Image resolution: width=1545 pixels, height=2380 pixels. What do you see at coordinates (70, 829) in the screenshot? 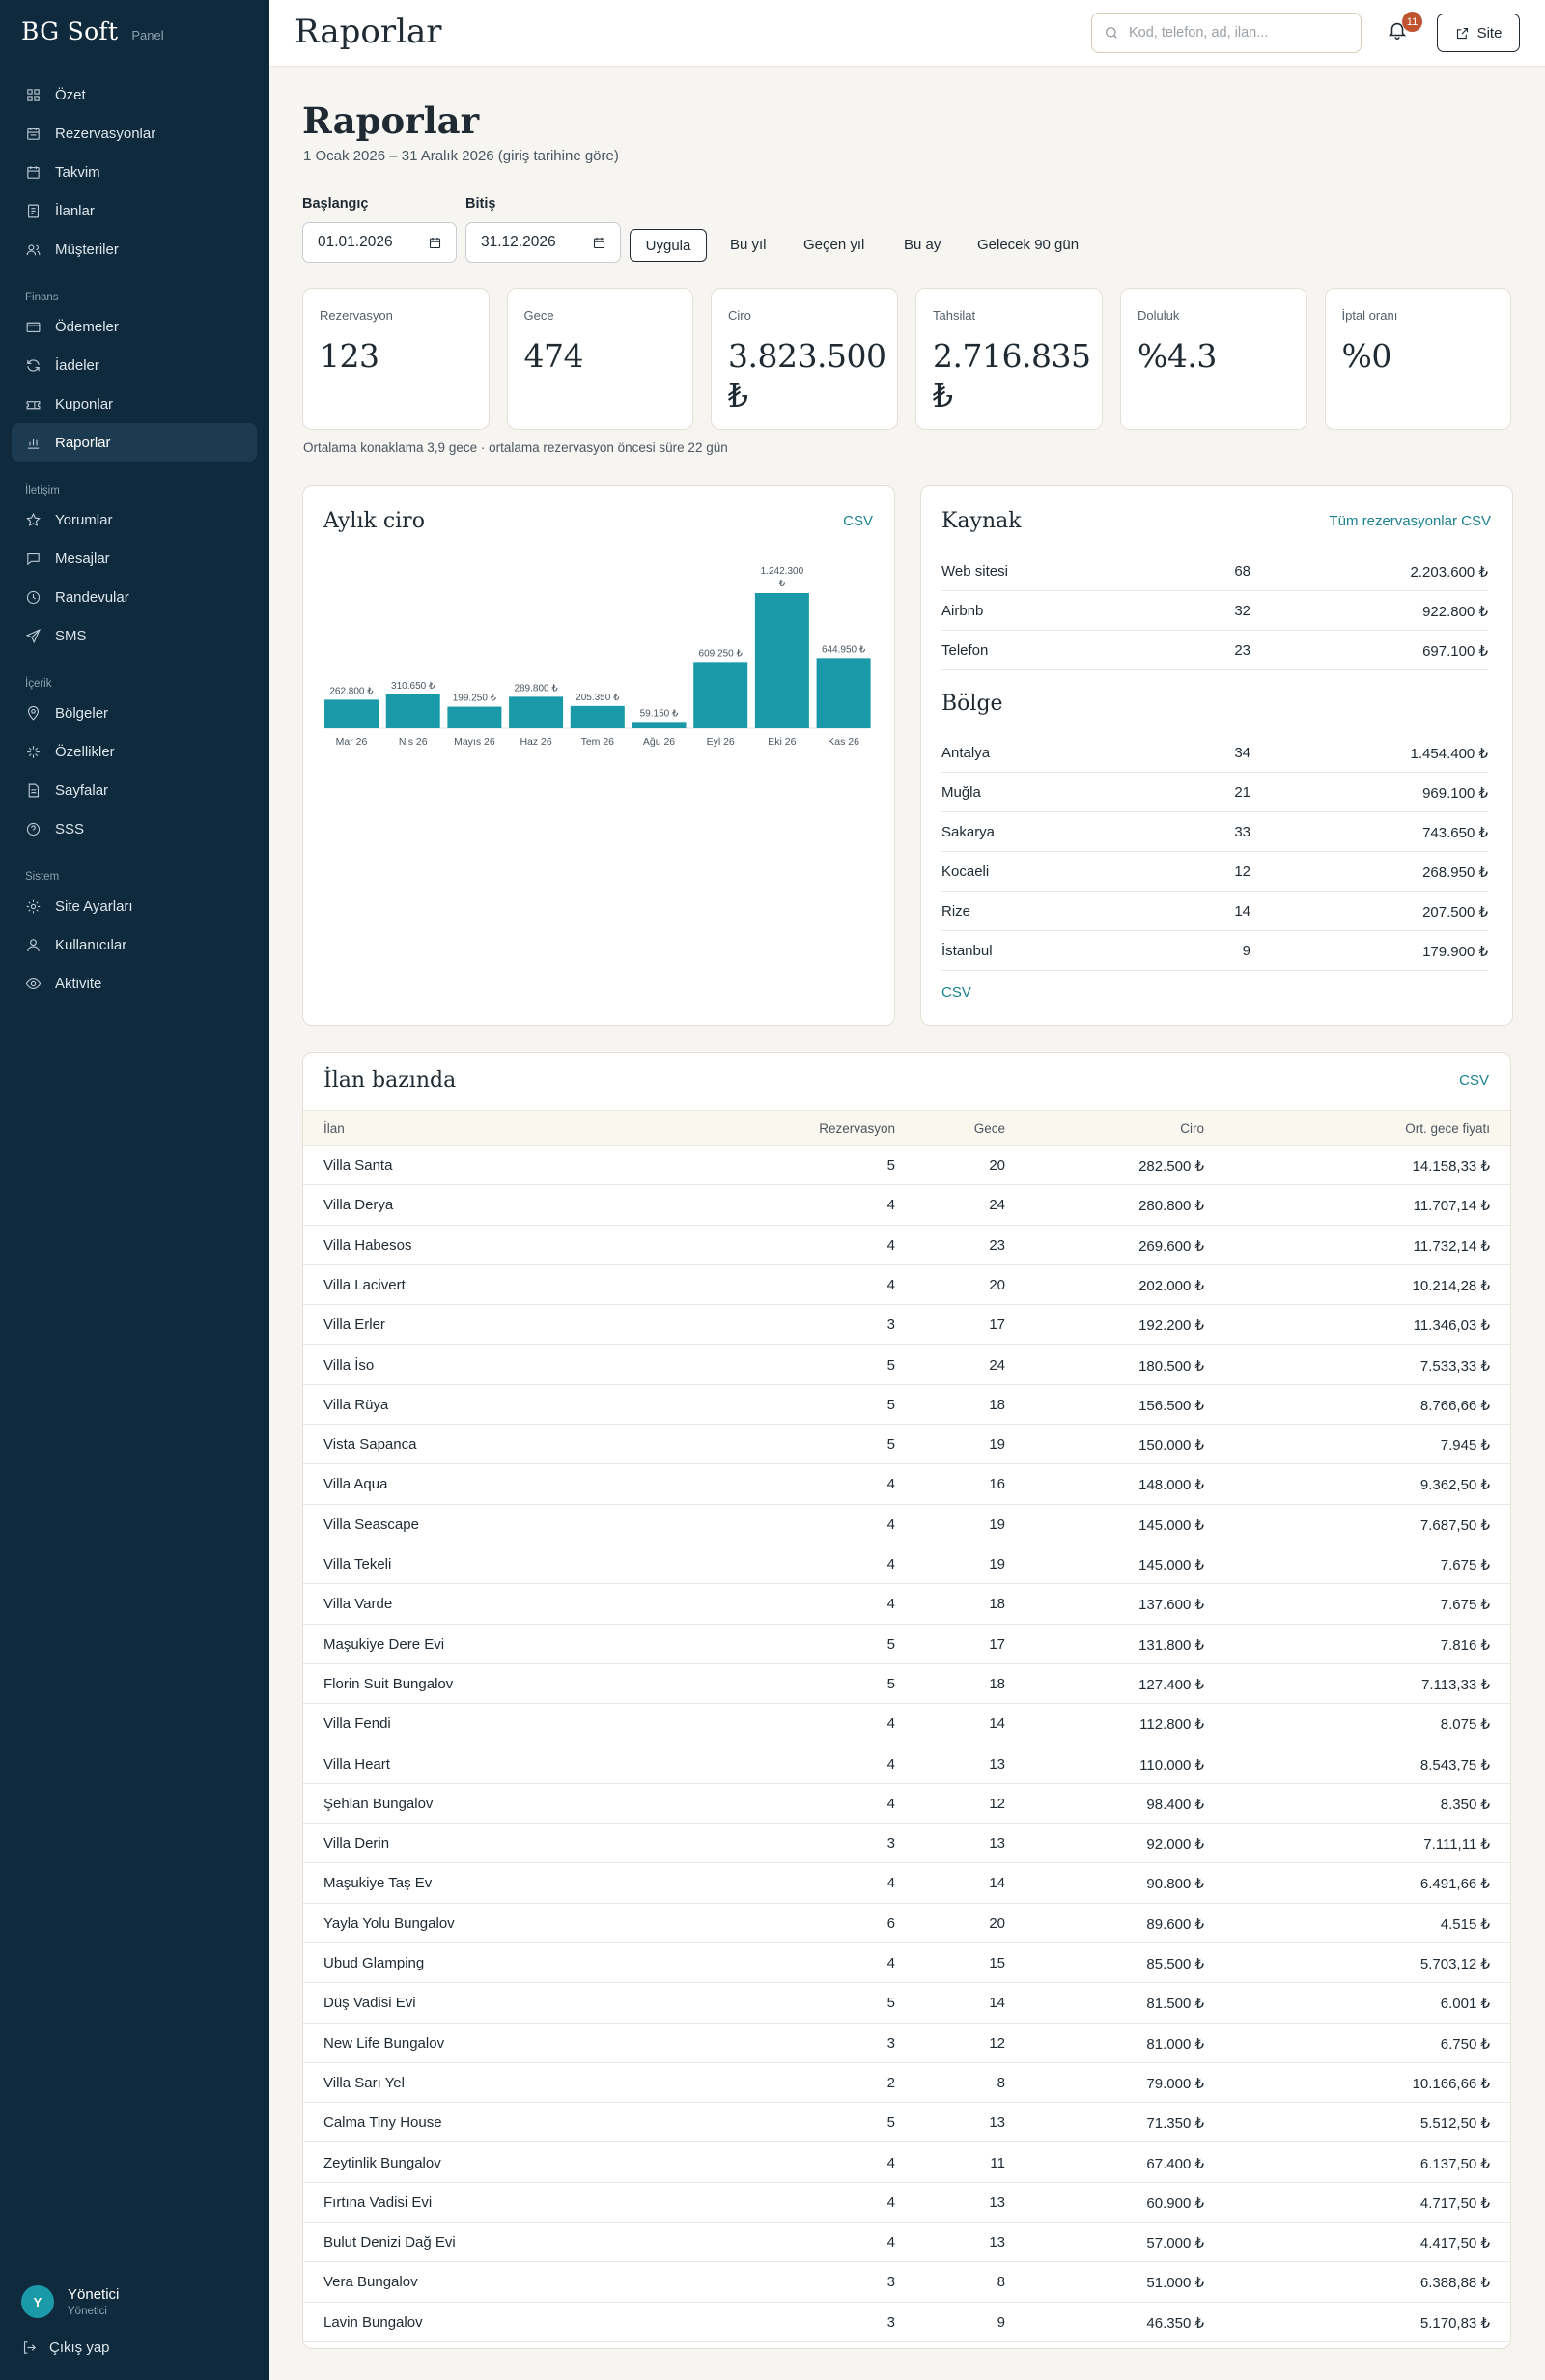
I see `sidebar-item-label: SSS` at bounding box center [70, 829].